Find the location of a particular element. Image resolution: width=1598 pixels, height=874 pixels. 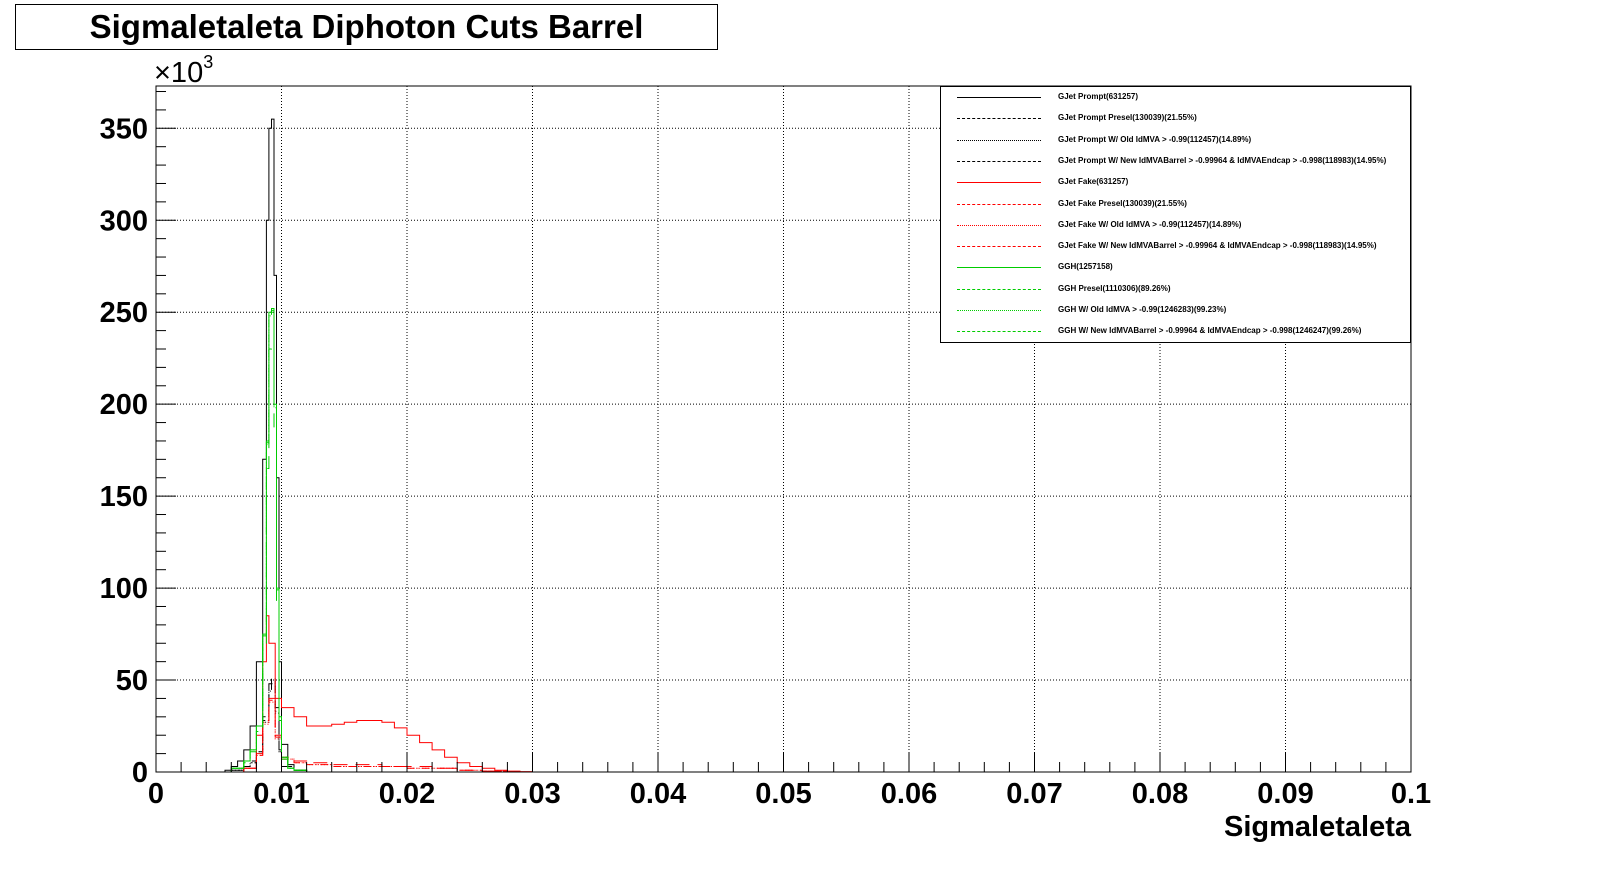

x-tick-label: 0.09 is located at coordinates (1285, 794).